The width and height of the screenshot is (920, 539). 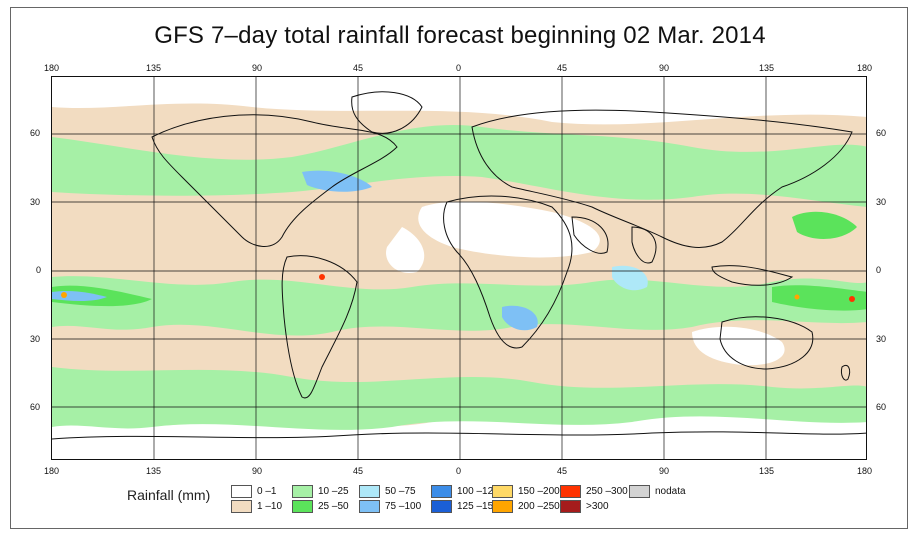 What do you see at coordinates (478, 506) in the screenshot?
I see `legend-label: 125 –150` at bounding box center [478, 506].